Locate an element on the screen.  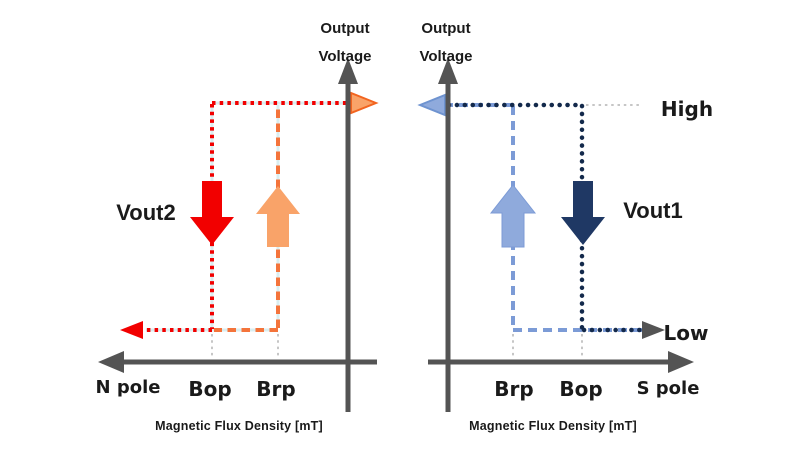
red-left-arrowhead-icon is located at coordinates (131, 330).